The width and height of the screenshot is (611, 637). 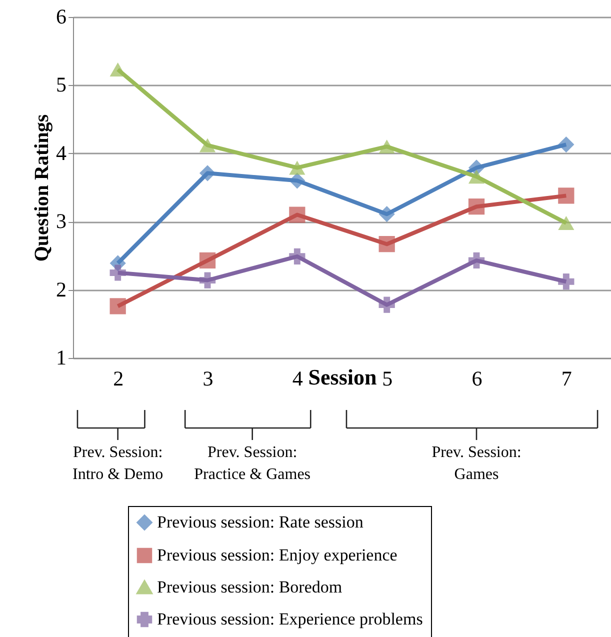 What do you see at coordinates (277, 555) in the screenshot?
I see `legend-label: Previous session: Enjoy experience` at bounding box center [277, 555].